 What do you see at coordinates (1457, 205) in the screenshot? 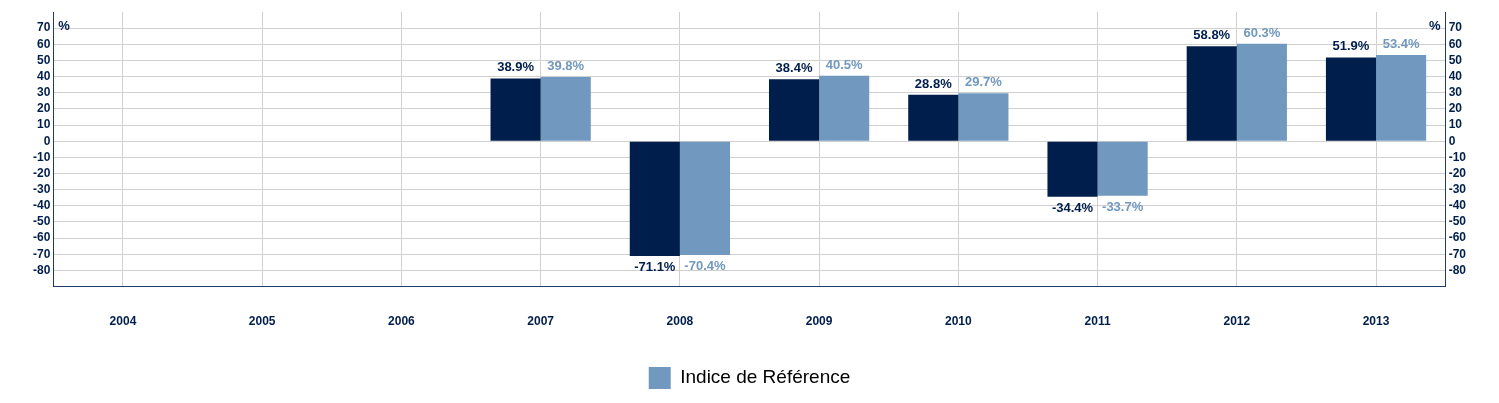
I see `y2-tick-label: -40` at bounding box center [1457, 205].